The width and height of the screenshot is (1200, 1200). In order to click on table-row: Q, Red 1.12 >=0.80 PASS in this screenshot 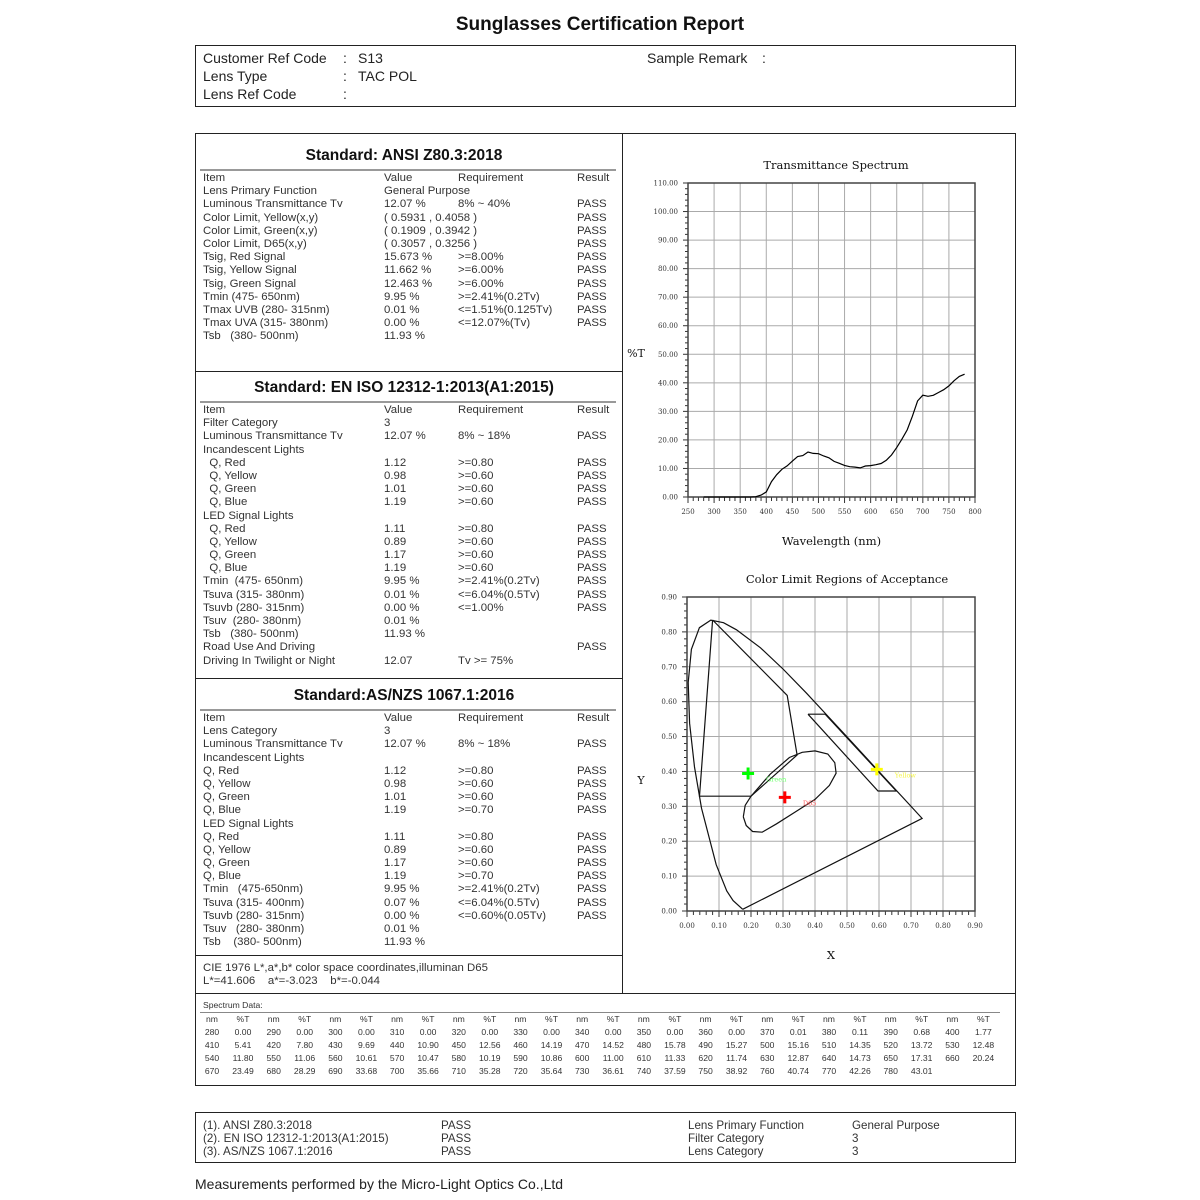, I will do `click(408, 771)`.